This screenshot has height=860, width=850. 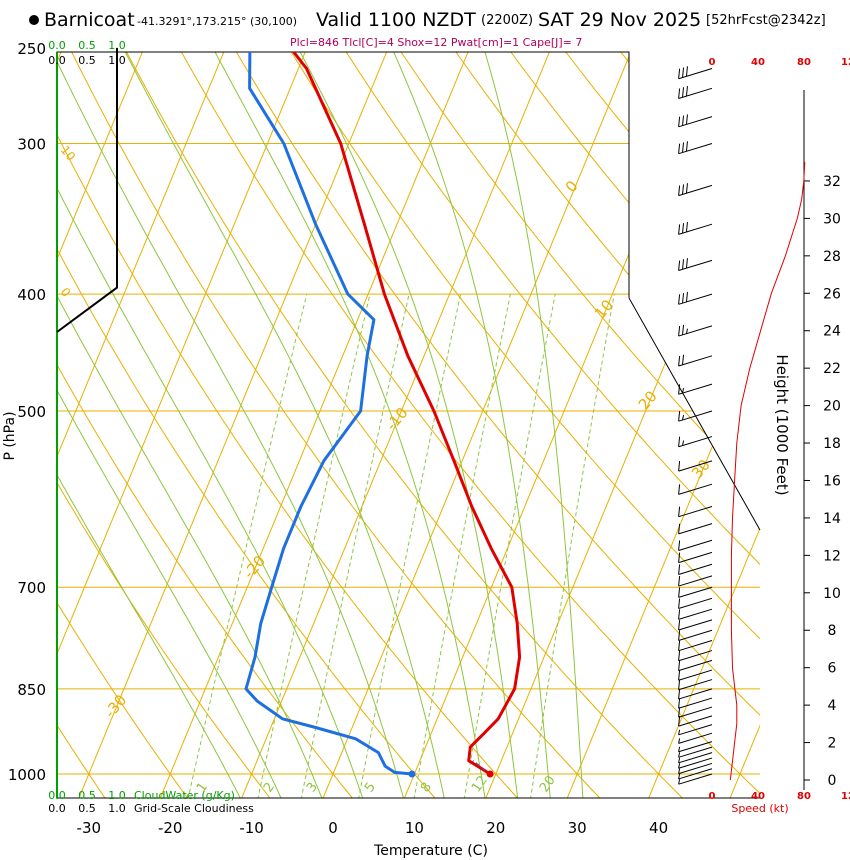 What do you see at coordinates (832, 407) in the screenshot?
I see `height-tick-20: 20` at bounding box center [832, 407].